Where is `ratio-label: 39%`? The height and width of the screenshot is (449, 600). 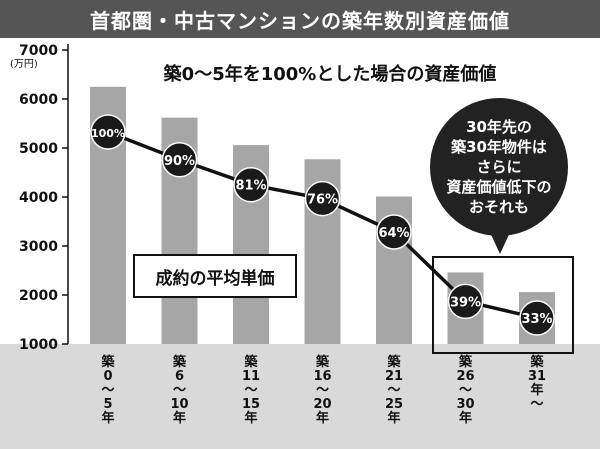
ratio-label: 39% is located at coordinates (465, 302).